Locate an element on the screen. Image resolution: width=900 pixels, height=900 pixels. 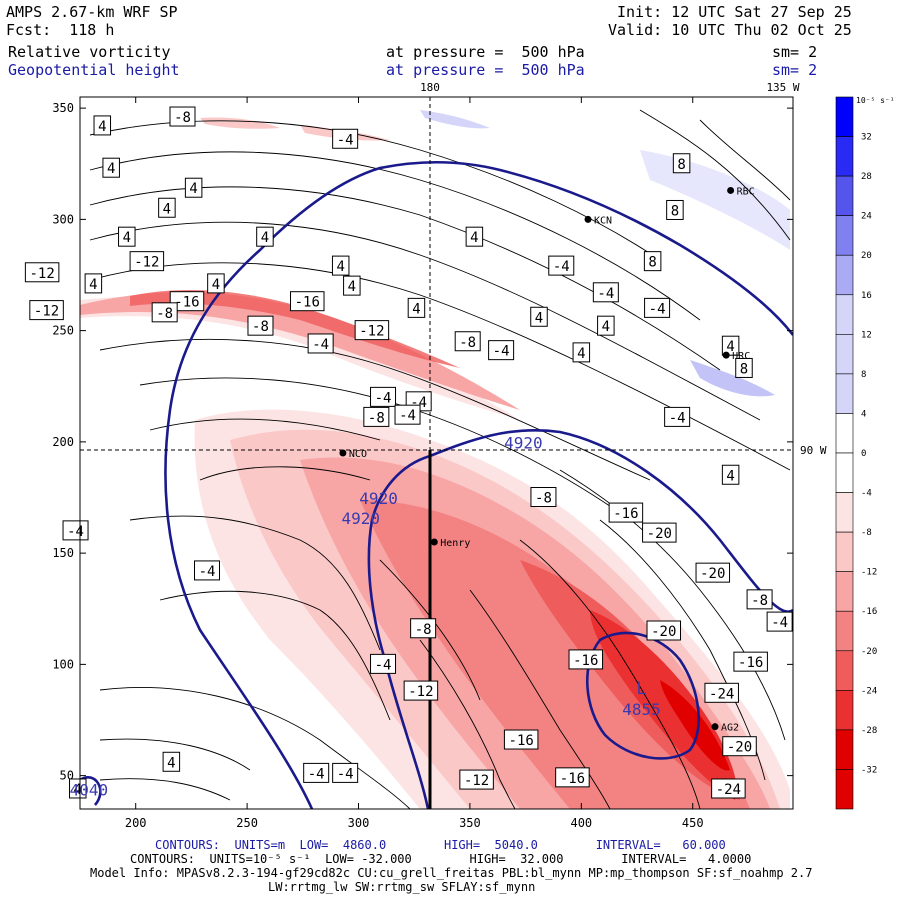
vorticity-label-text: -16 is located at coordinates (307, 303).